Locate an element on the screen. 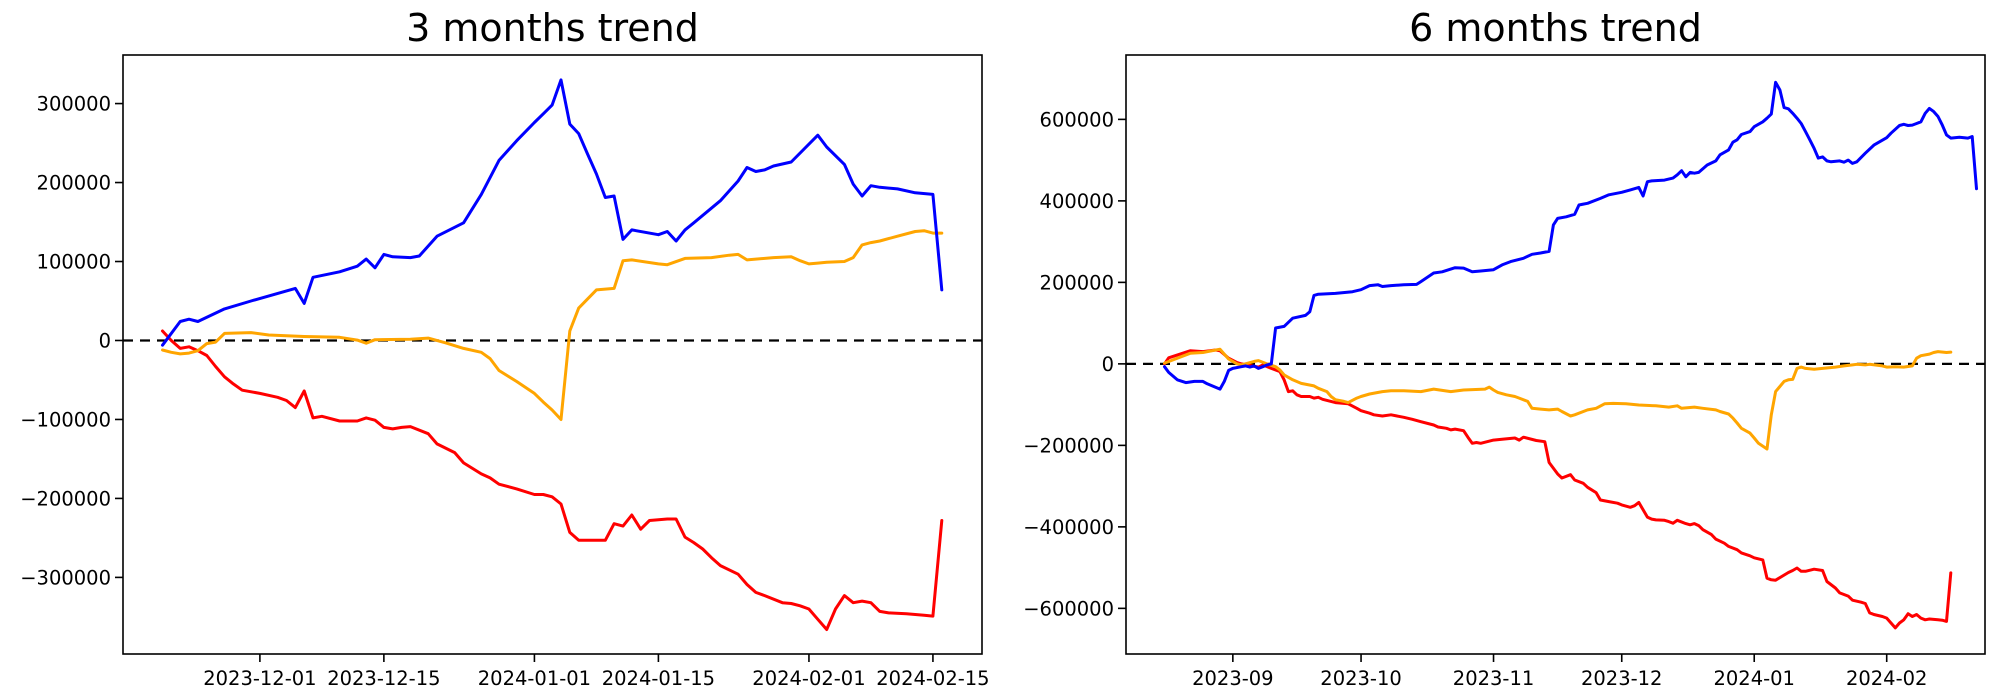 This screenshot has height=700, width=2000. y-tick-label: 400000 is located at coordinates (1077, 201).